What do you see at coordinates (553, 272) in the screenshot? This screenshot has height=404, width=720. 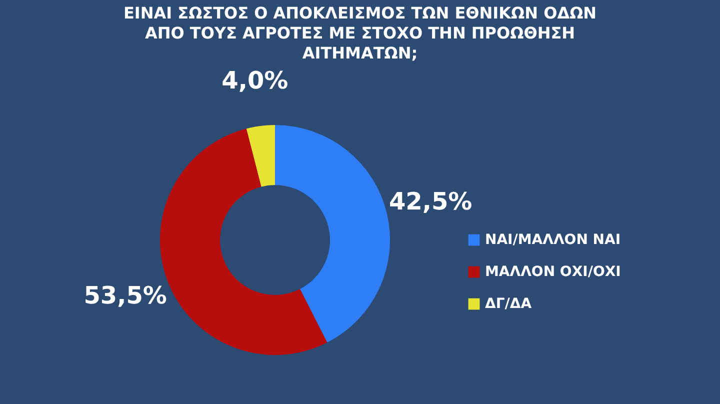 I see `legend-label: ΜΑΛΛΟΝ ΟΧΙ/ΟΧΙ` at bounding box center [553, 272].